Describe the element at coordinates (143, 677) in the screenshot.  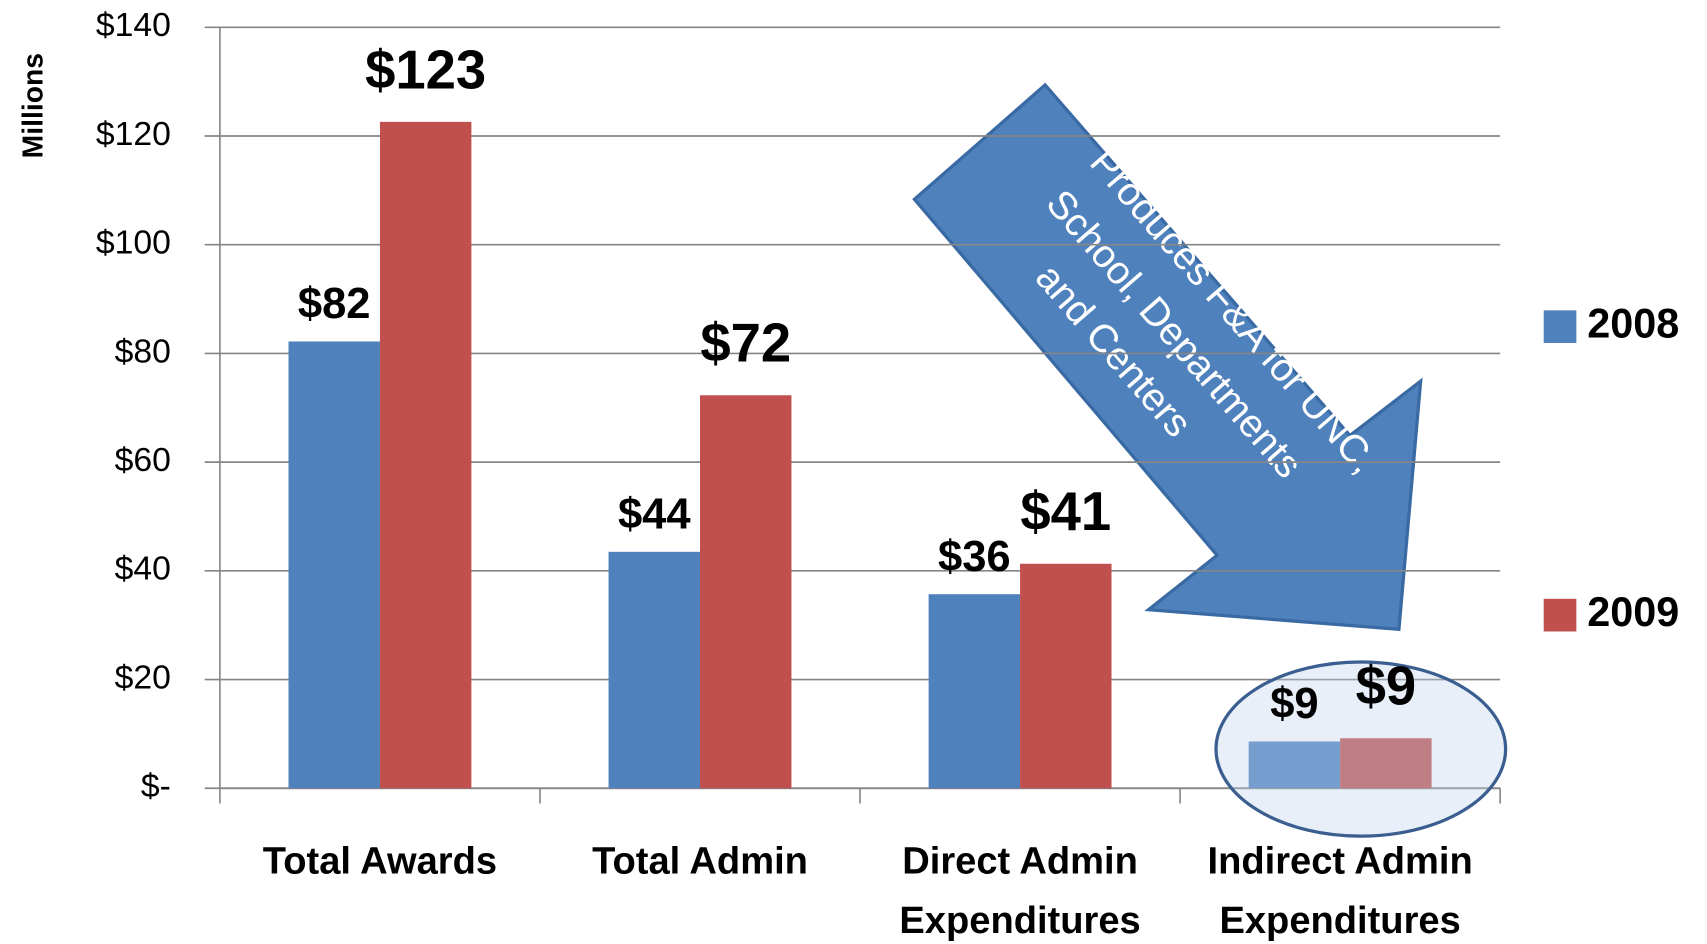
I see `y-tick-label: $20` at that location.